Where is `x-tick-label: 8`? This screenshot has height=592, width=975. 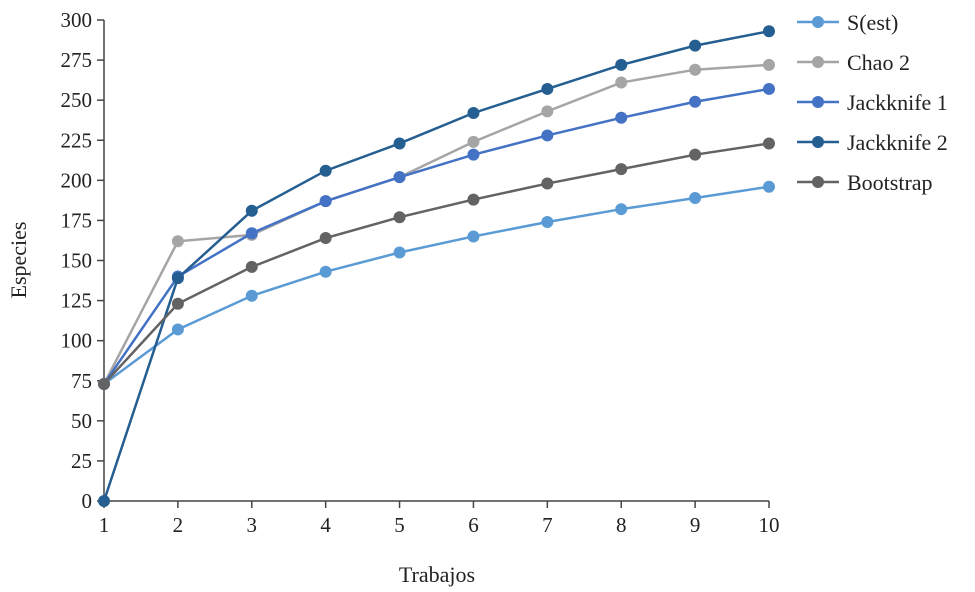
x-tick-label: 8 is located at coordinates (621, 525).